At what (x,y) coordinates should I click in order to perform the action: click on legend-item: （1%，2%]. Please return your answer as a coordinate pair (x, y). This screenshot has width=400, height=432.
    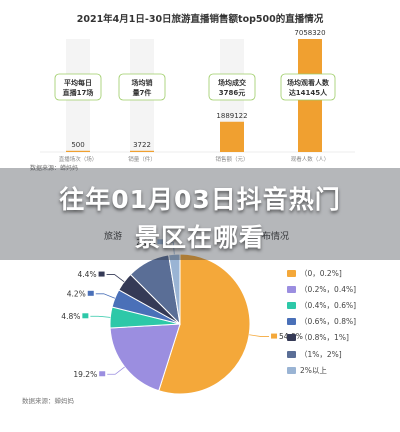
    Looking at the image, I should click on (321, 354).